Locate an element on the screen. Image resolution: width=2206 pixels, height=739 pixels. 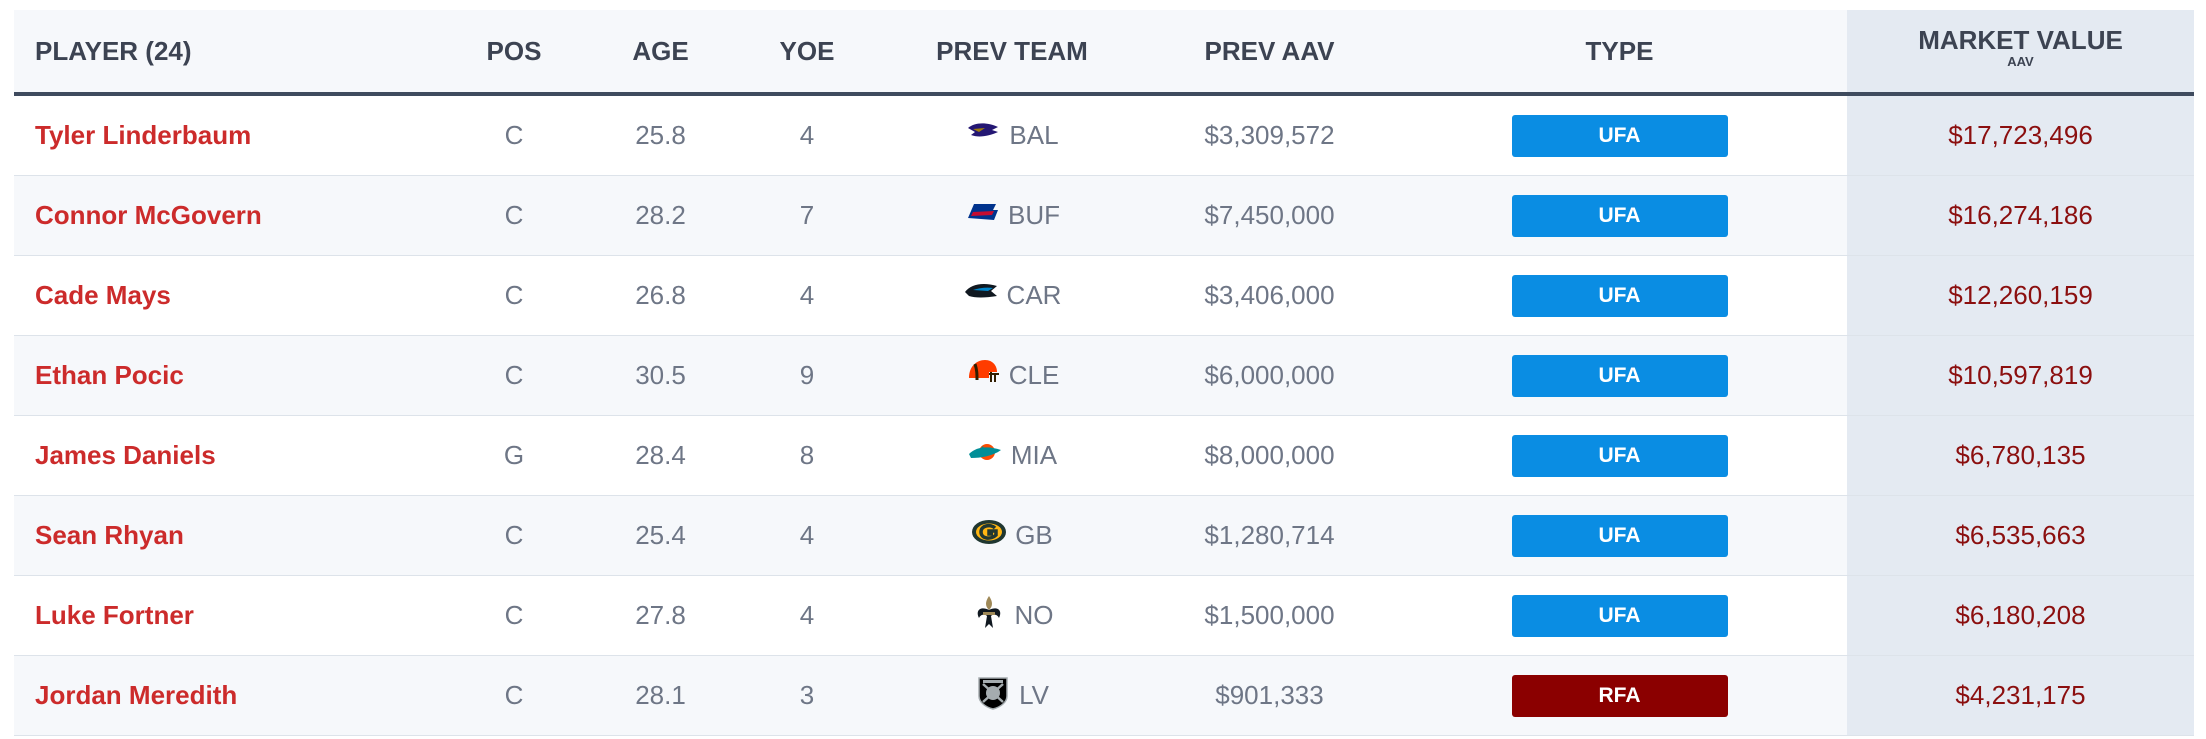
player-name-cell: Tyler Linderbaum is located at coordinates (229, 135).